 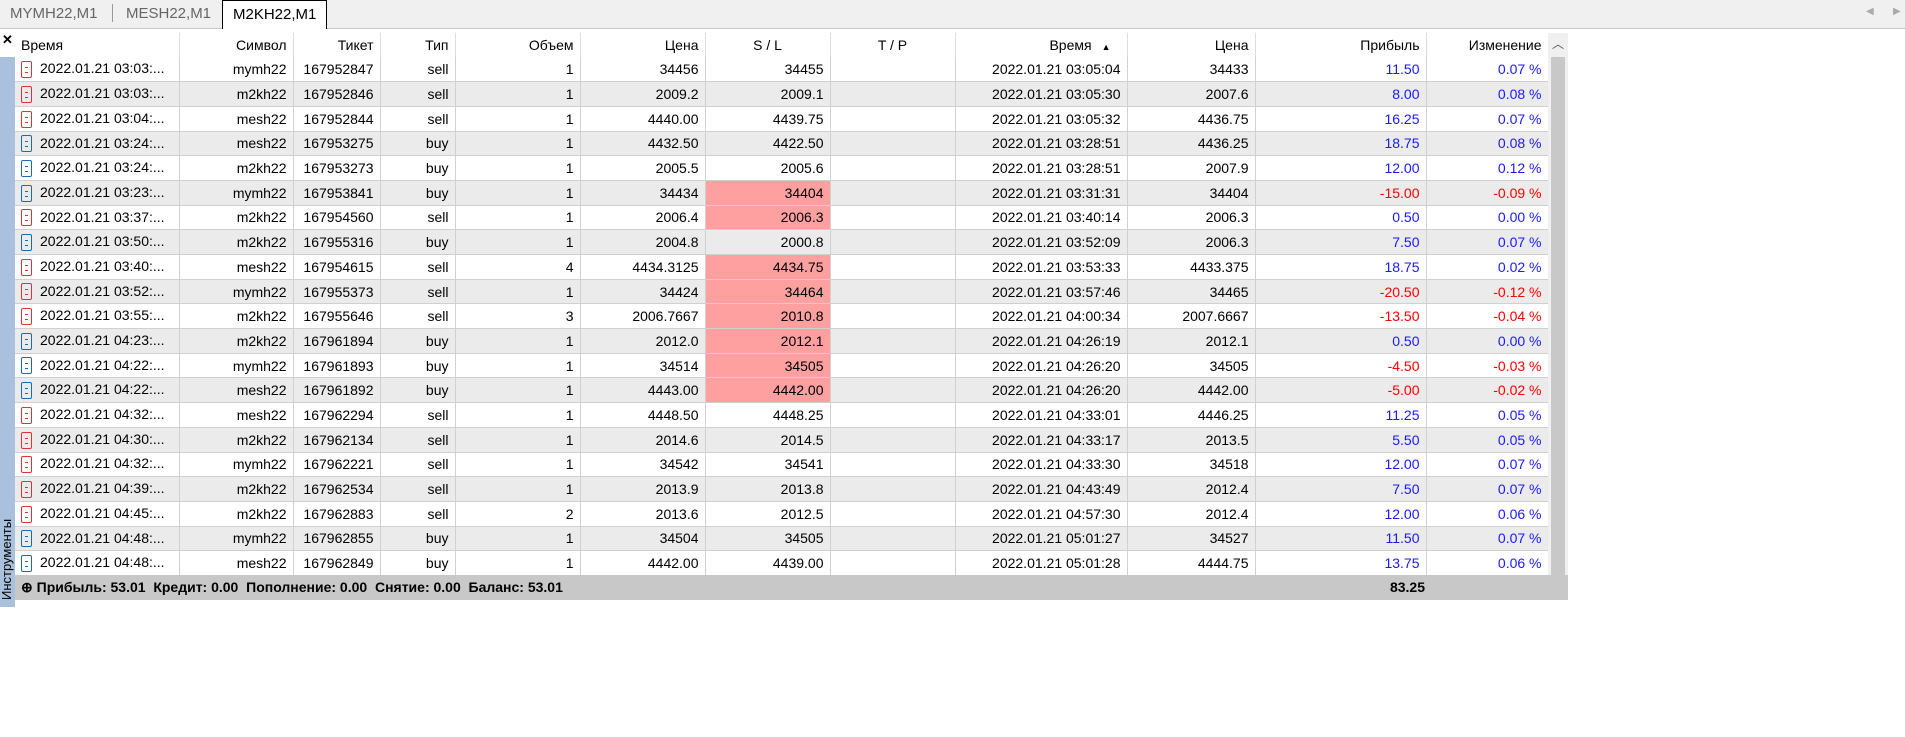 What do you see at coordinates (7, 332) in the screenshot?
I see `toolbox-side-strip` at bounding box center [7, 332].